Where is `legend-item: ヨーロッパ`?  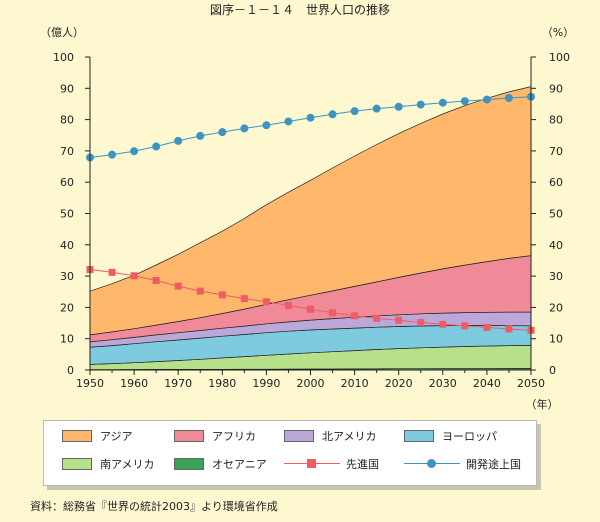 legend-item: ヨーロッパ is located at coordinates (450, 437).